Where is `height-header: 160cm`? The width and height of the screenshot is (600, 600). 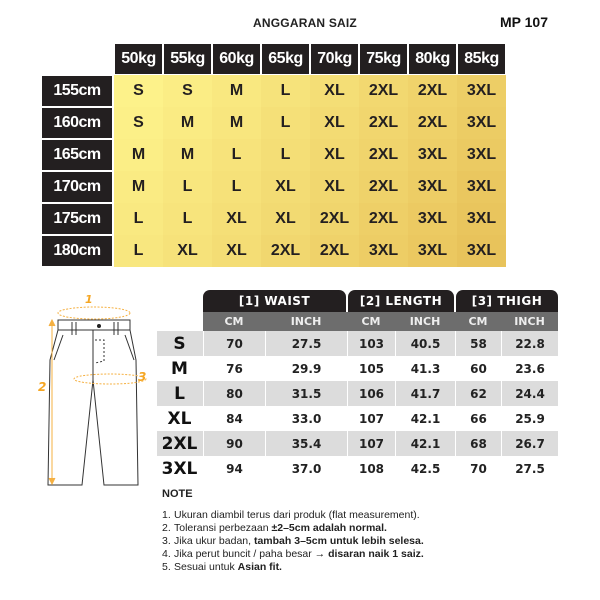 height-header: 160cm is located at coordinates (77, 123).